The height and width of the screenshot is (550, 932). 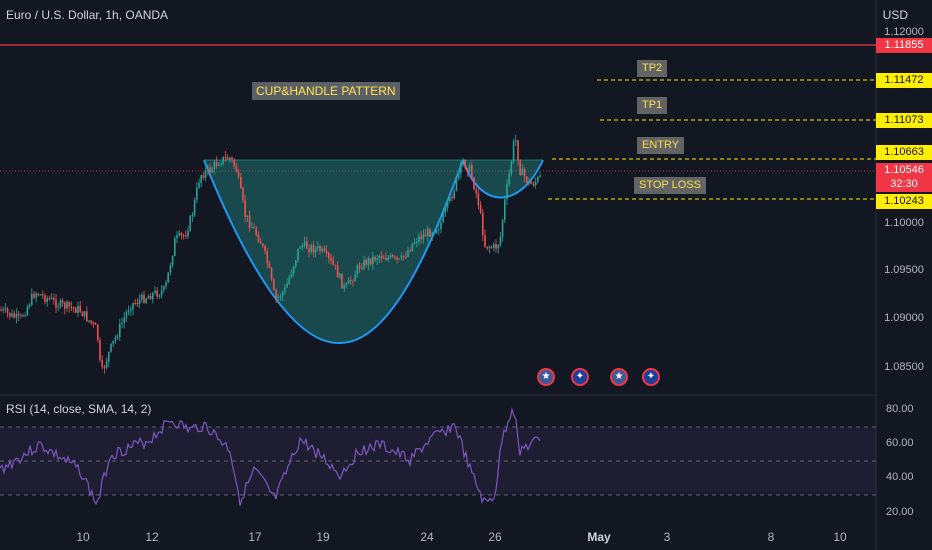 I want to click on price-tick: 1.09500, so click(x=904, y=270).